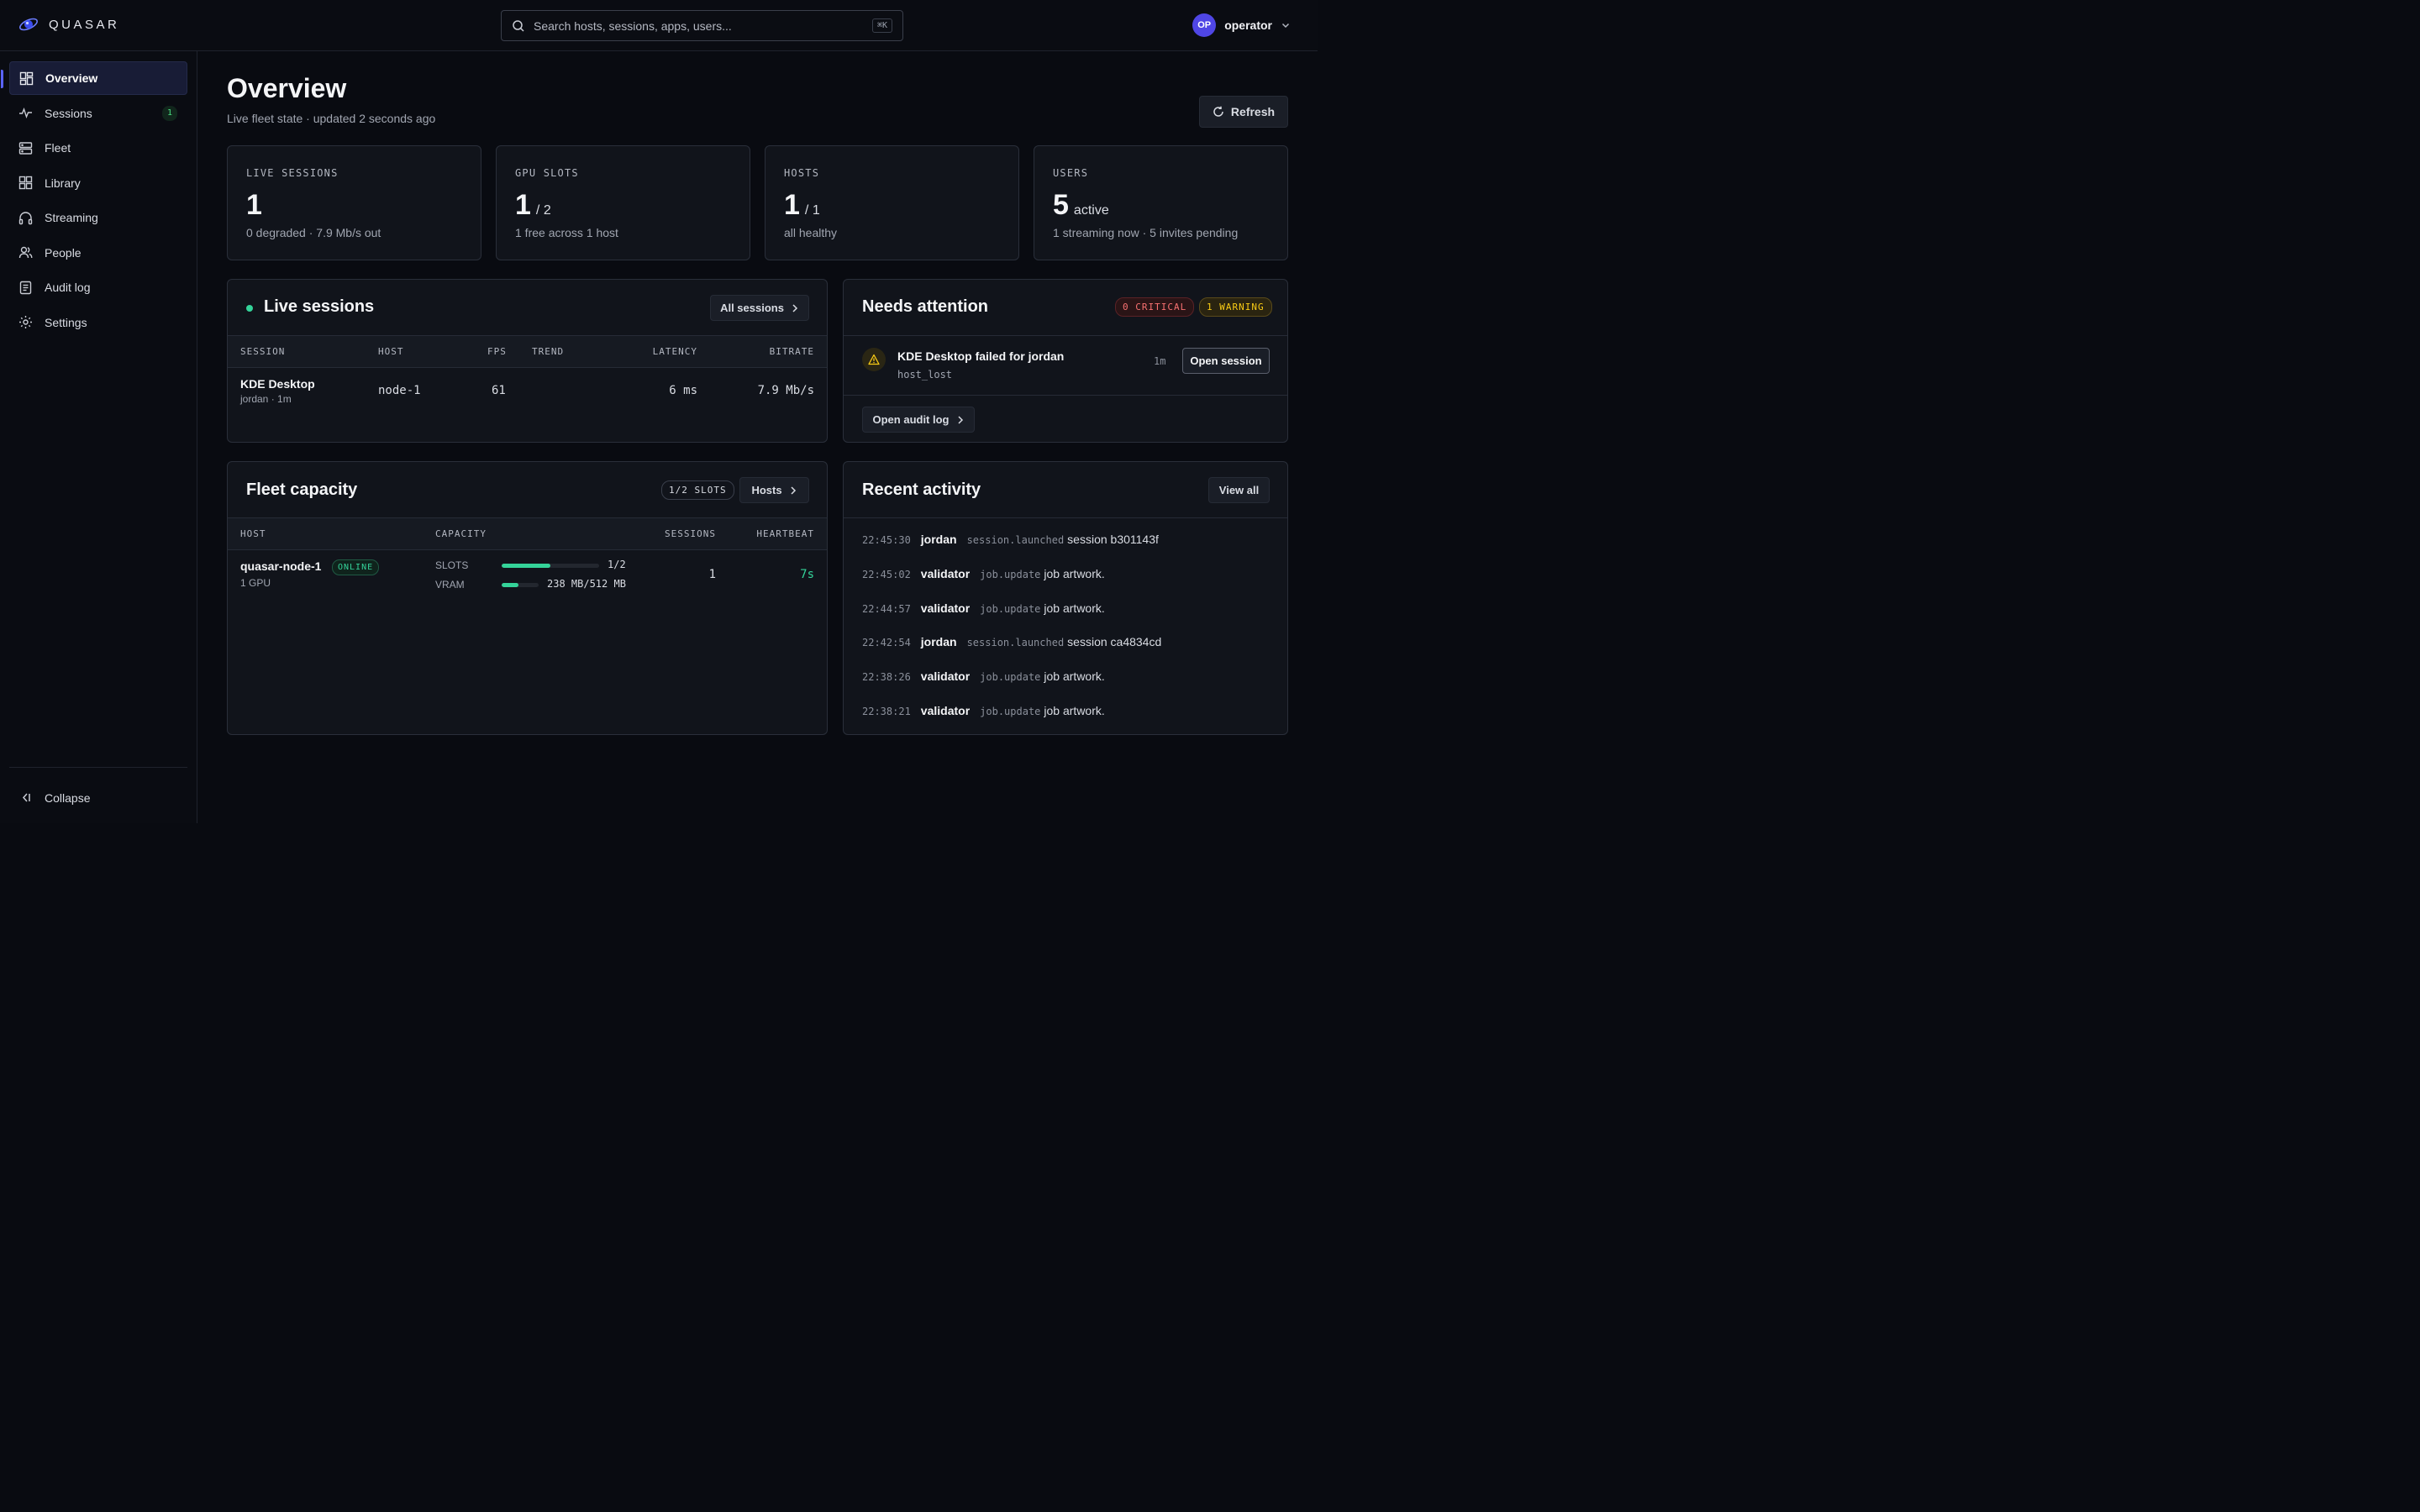 Image resolution: width=2420 pixels, height=1512 pixels. I want to click on sidebar-item-label: Library, so click(63, 183).